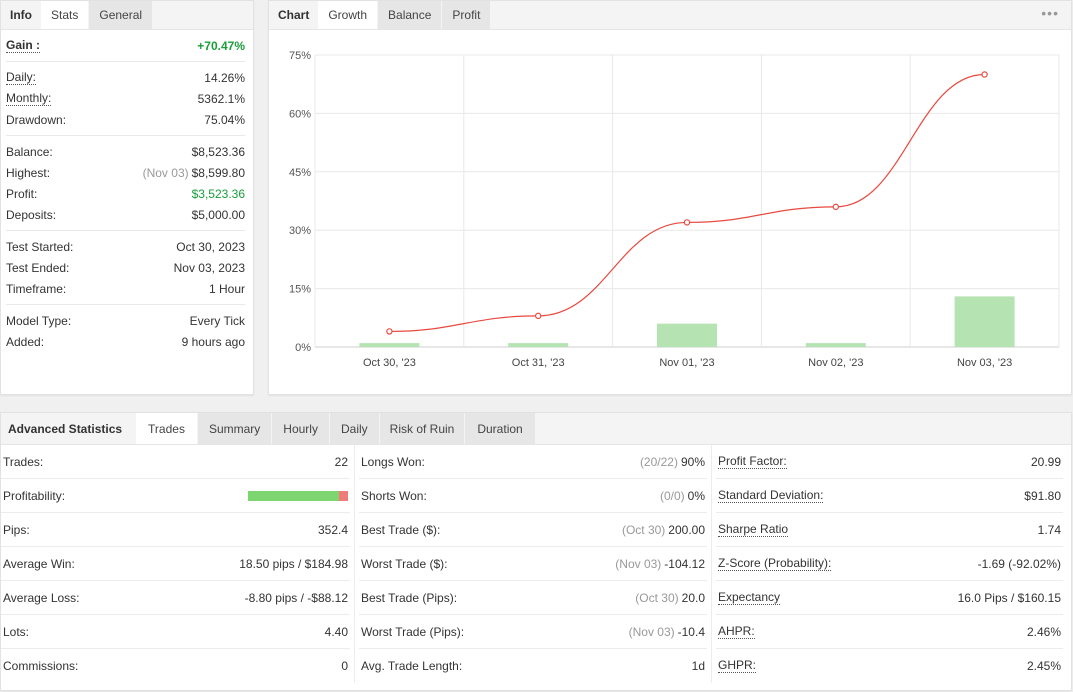 The height and width of the screenshot is (692, 1073). What do you see at coordinates (21, 77) in the screenshot?
I see `daily-label: Daily:` at bounding box center [21, 77].